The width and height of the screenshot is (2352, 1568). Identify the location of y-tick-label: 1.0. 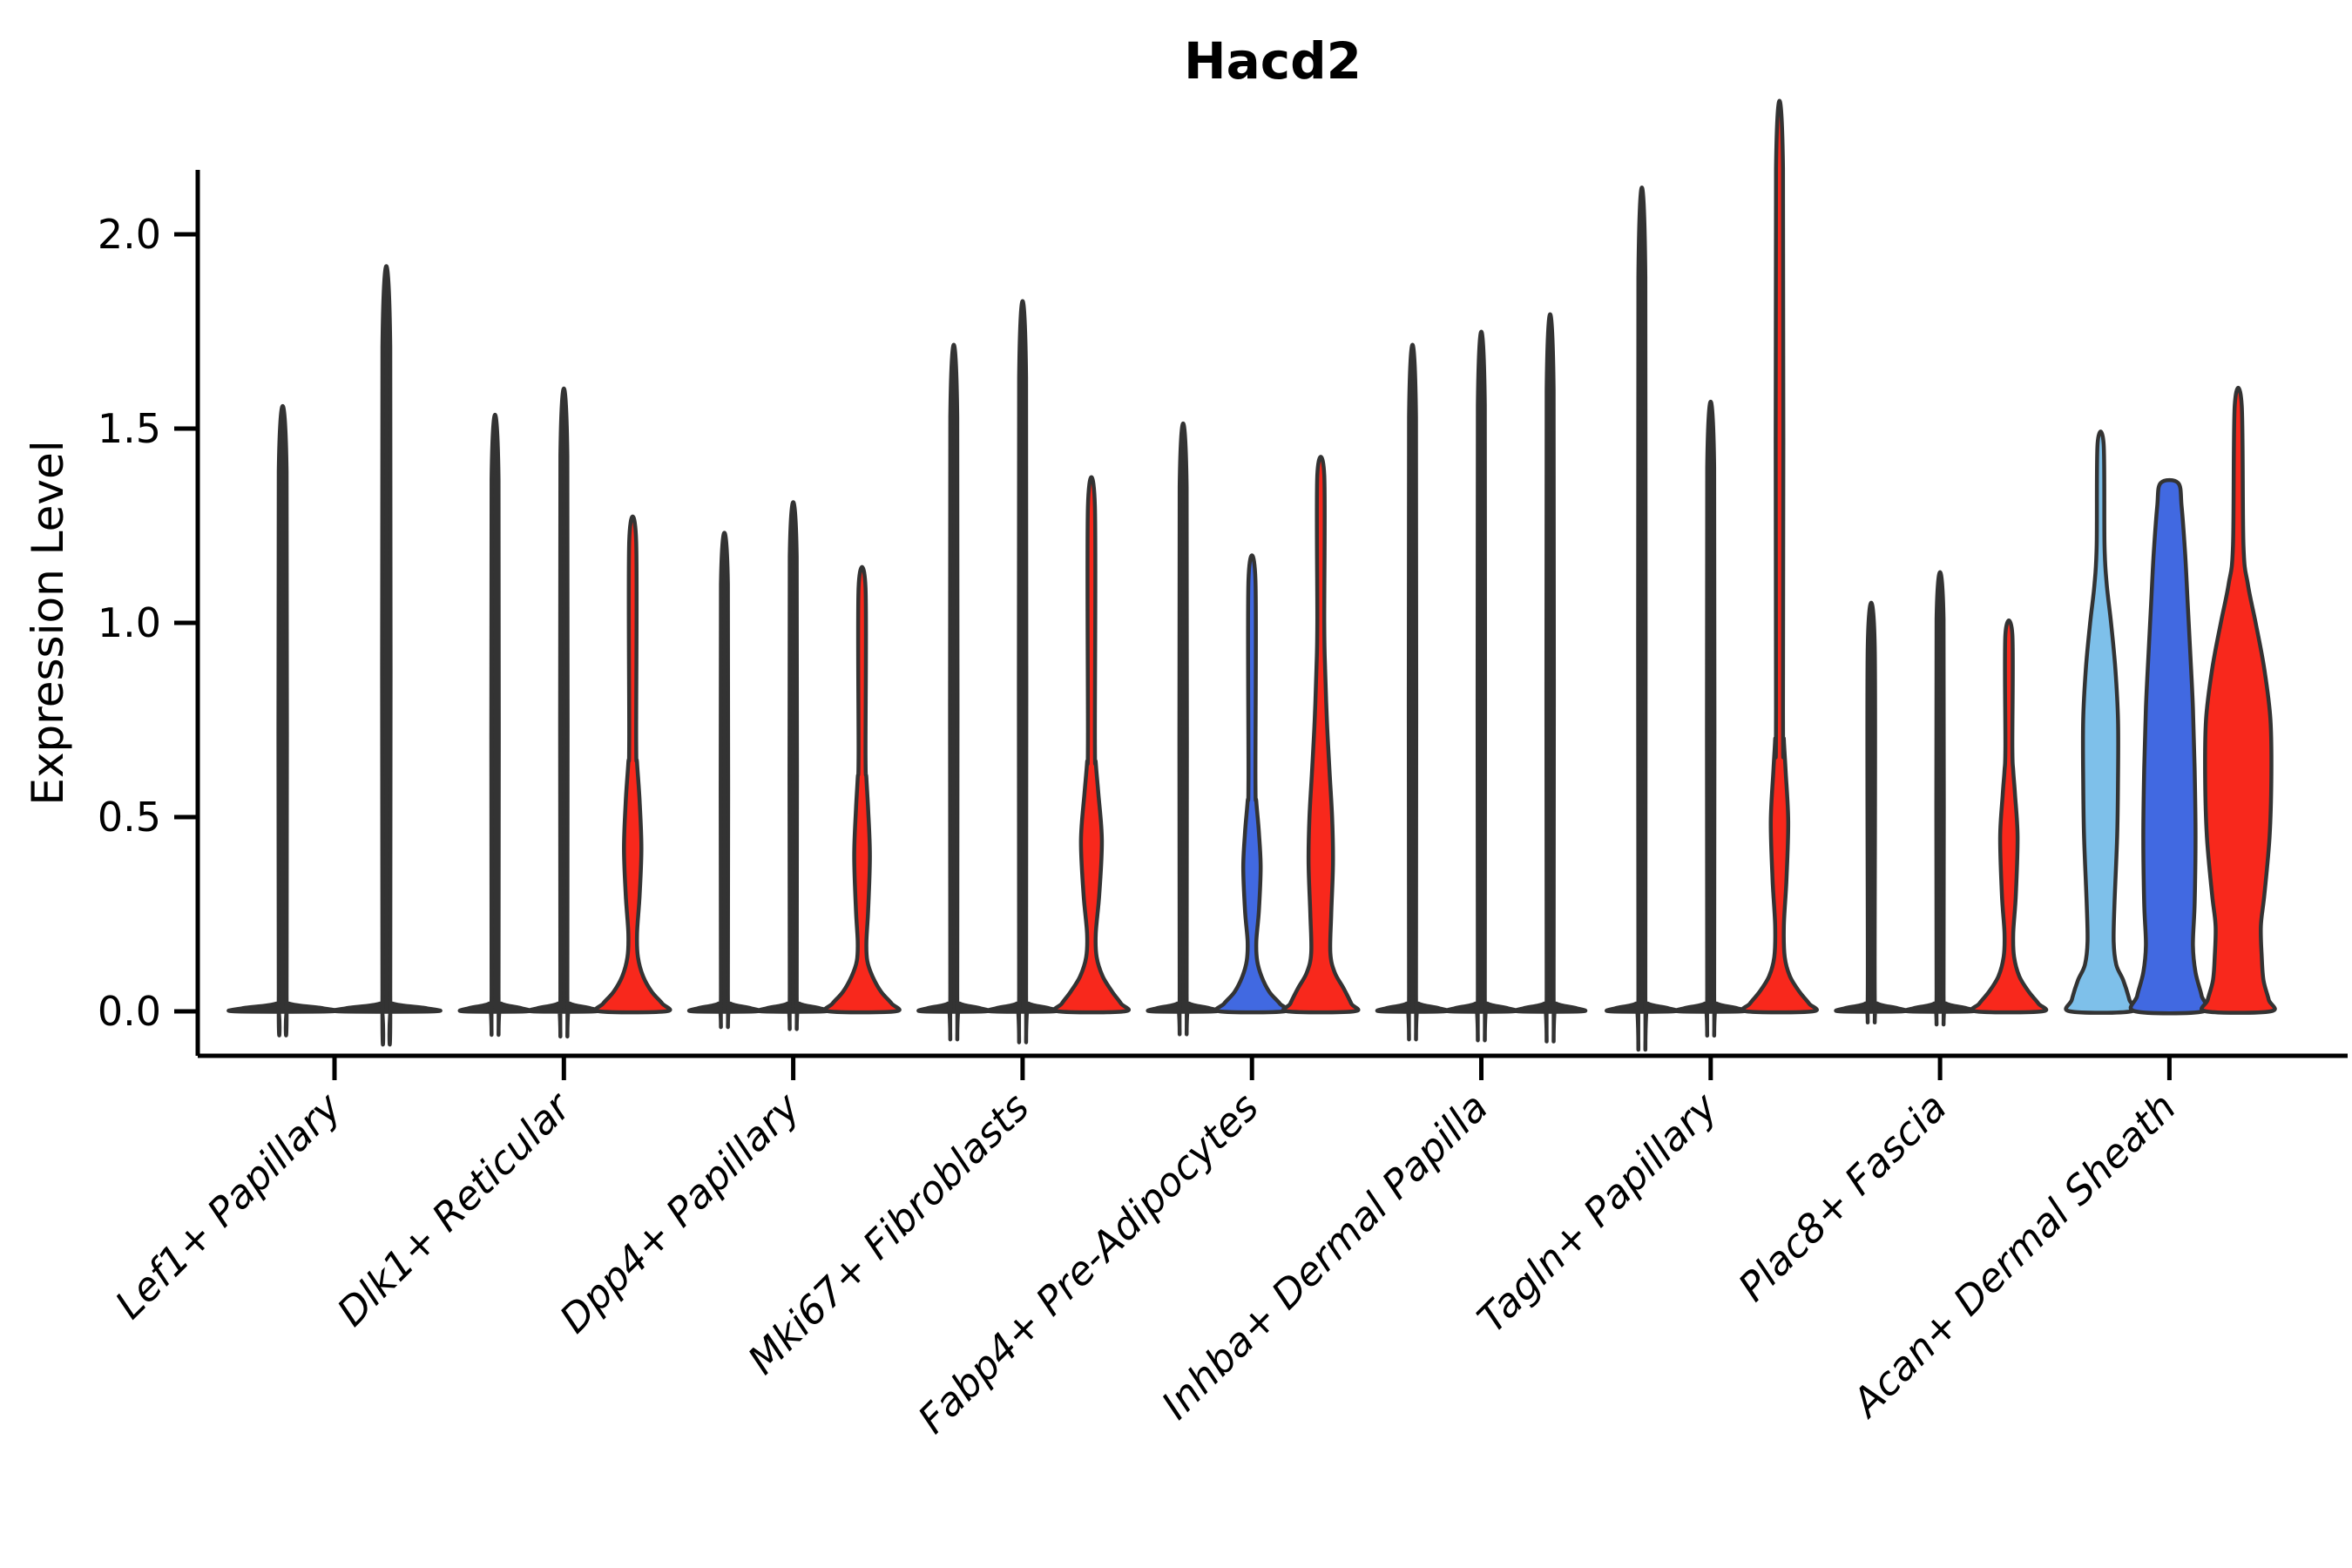
(129, 623).